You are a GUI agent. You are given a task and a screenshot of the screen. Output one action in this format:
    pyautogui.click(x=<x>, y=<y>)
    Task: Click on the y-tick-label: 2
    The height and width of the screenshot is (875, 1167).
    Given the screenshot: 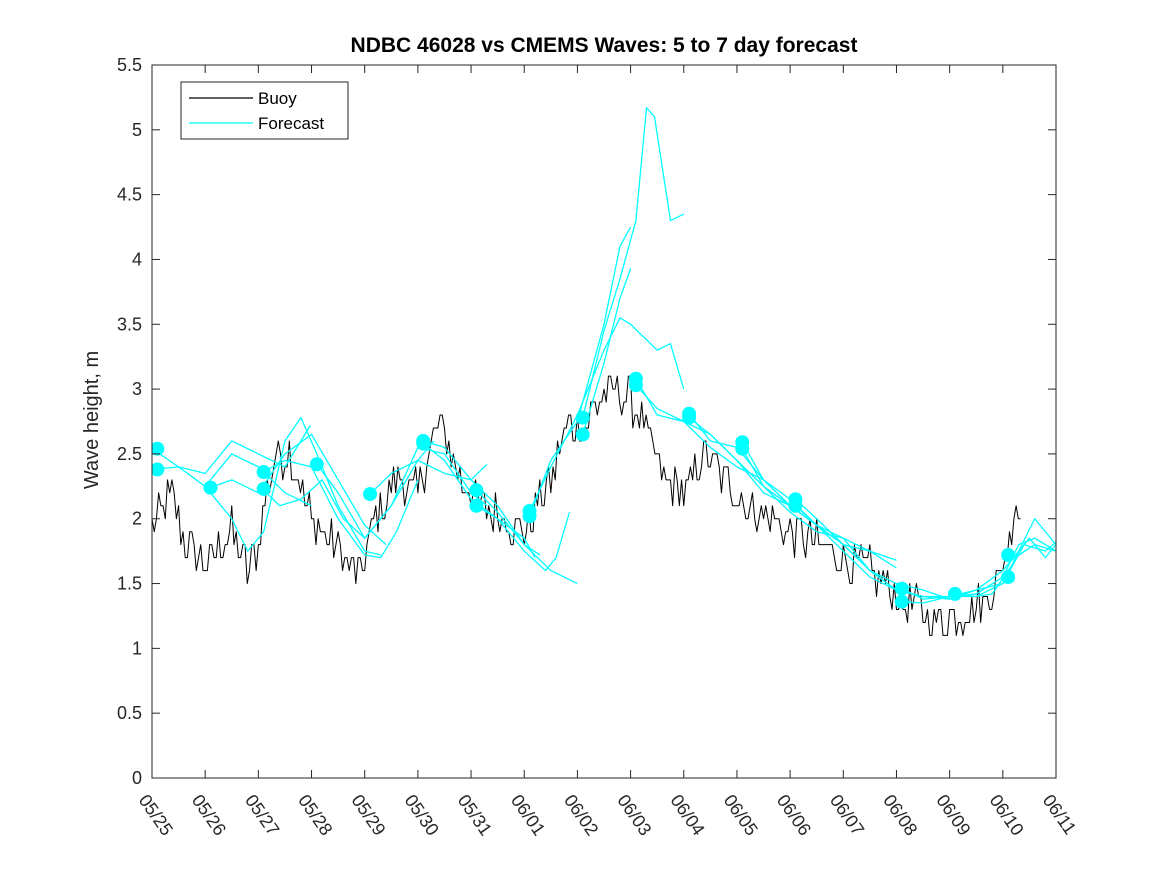 What is the action you would take?
    pyautogui.click(x=137, y=519)
    